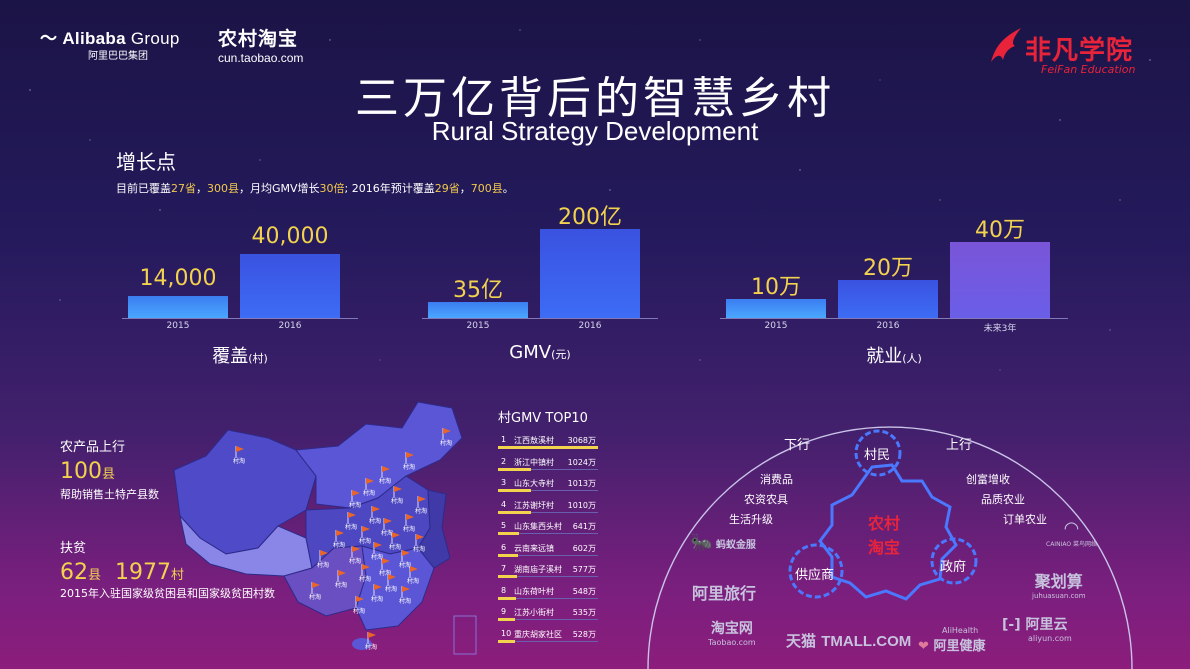  I want to click on chart-title: 就业(人), so click(894, 356).